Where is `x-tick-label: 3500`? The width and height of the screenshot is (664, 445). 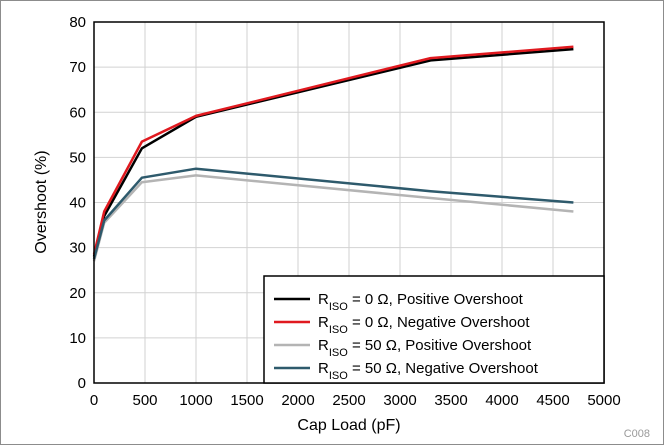 x-tick-label: 3500 is located at coordinates (450, 400).